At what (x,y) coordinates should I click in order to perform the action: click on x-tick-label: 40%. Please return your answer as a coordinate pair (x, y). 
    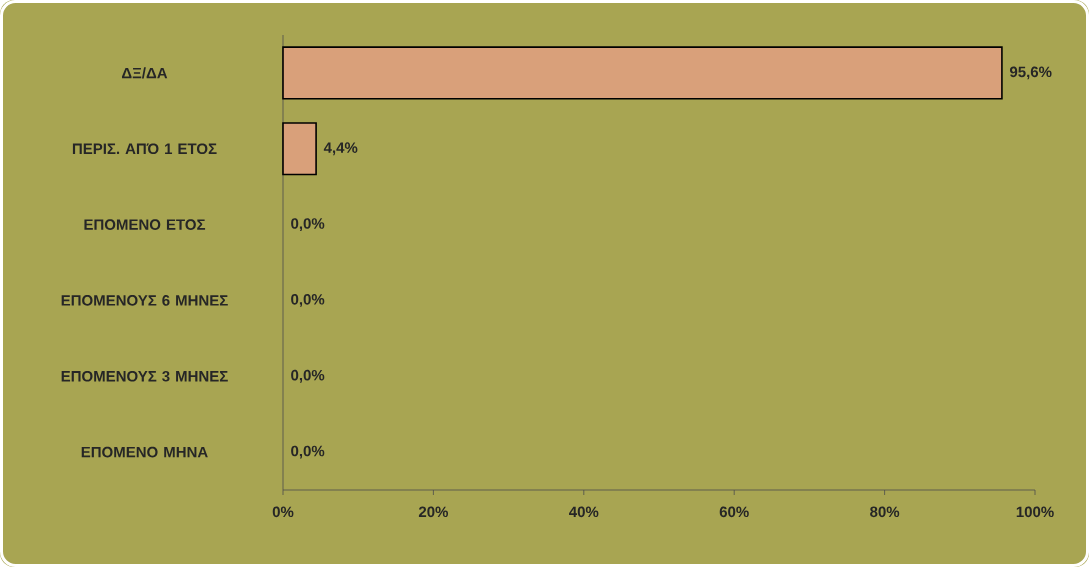
    Looking at the image, I should click on (584, 512).